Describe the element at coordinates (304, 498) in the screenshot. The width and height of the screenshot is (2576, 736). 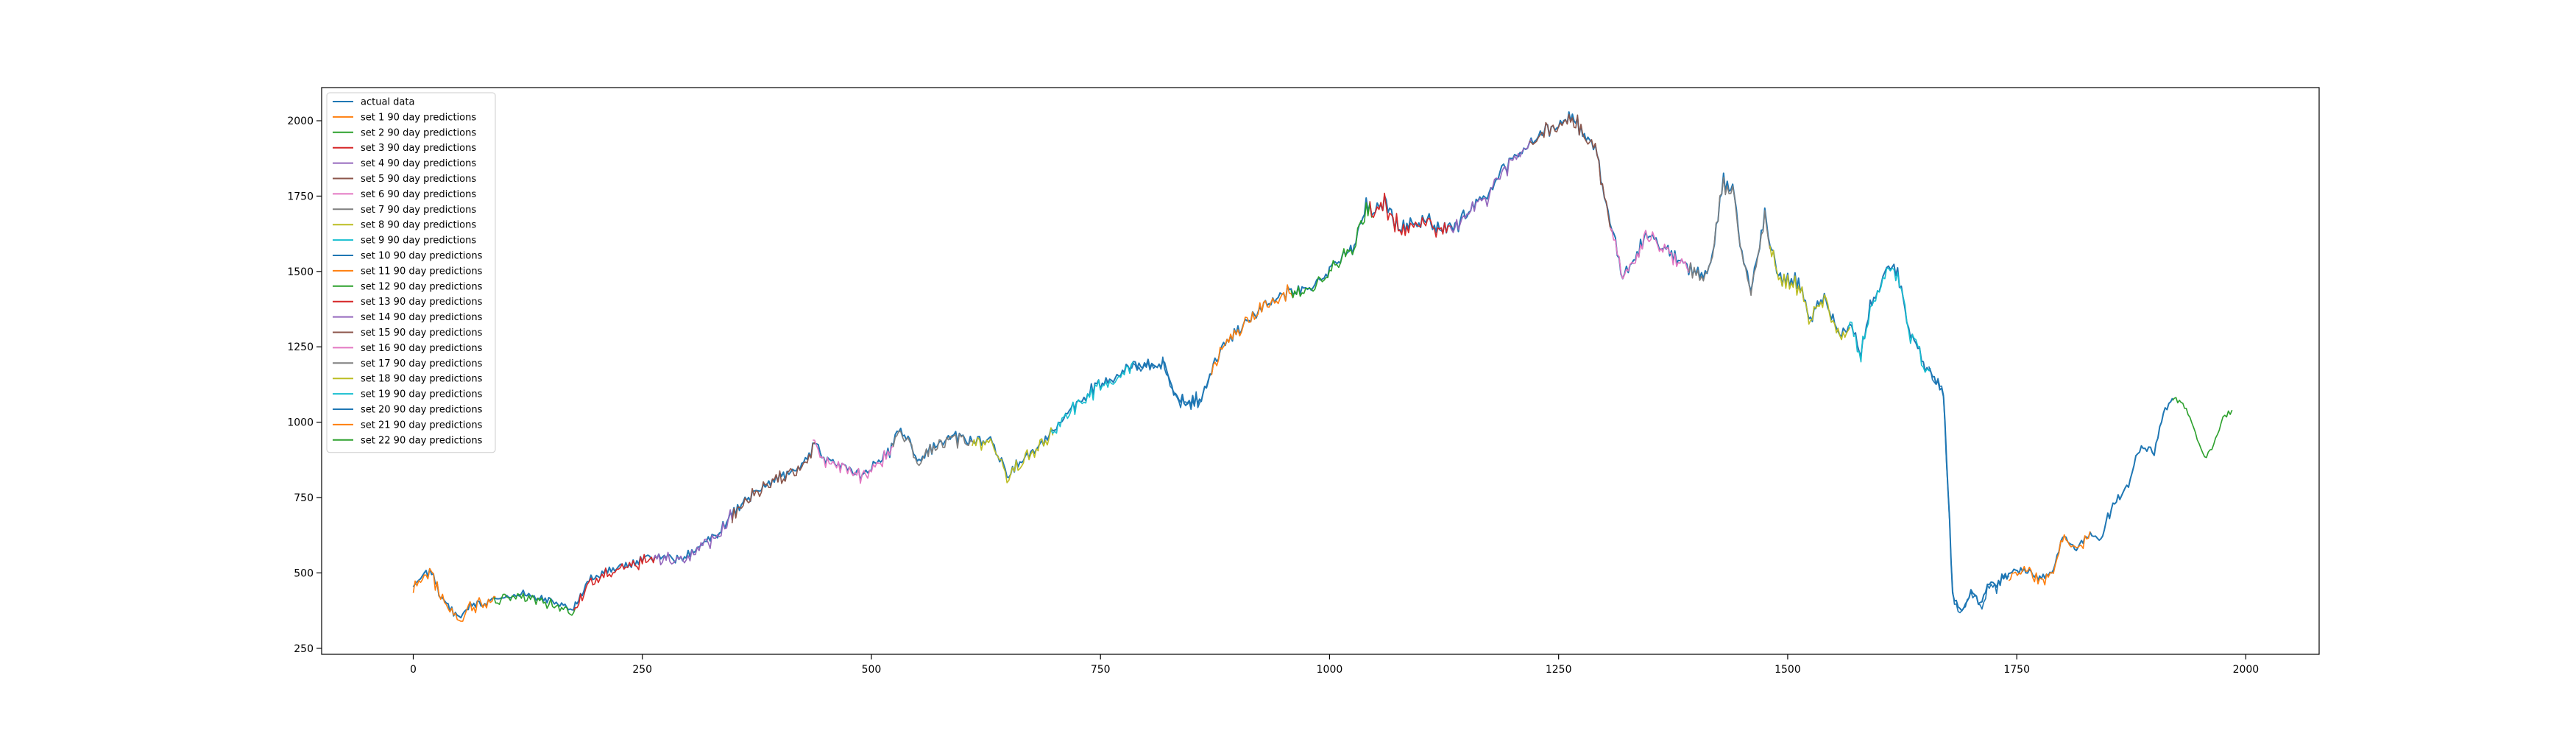
I see `y-tick-label: 750` at that location.